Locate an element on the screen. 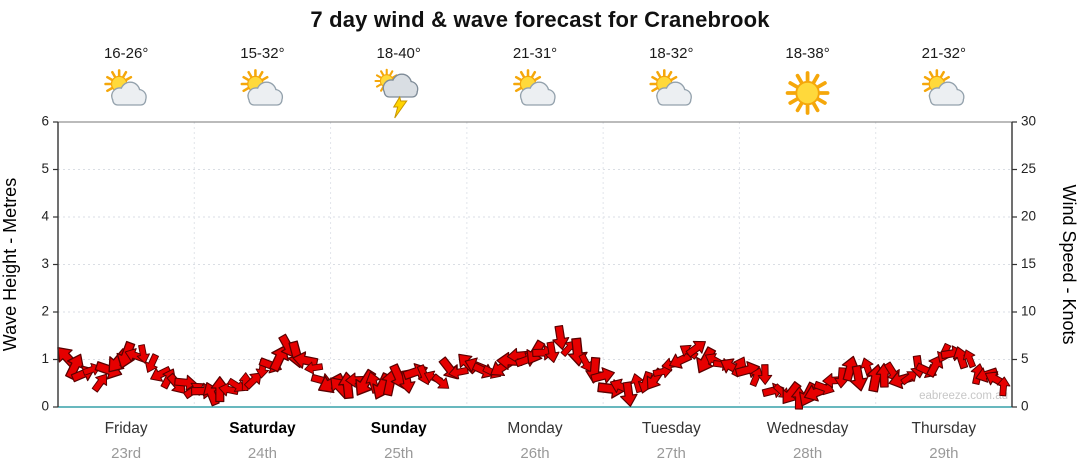  day-label: Monday is located at coordinates (534, 428).